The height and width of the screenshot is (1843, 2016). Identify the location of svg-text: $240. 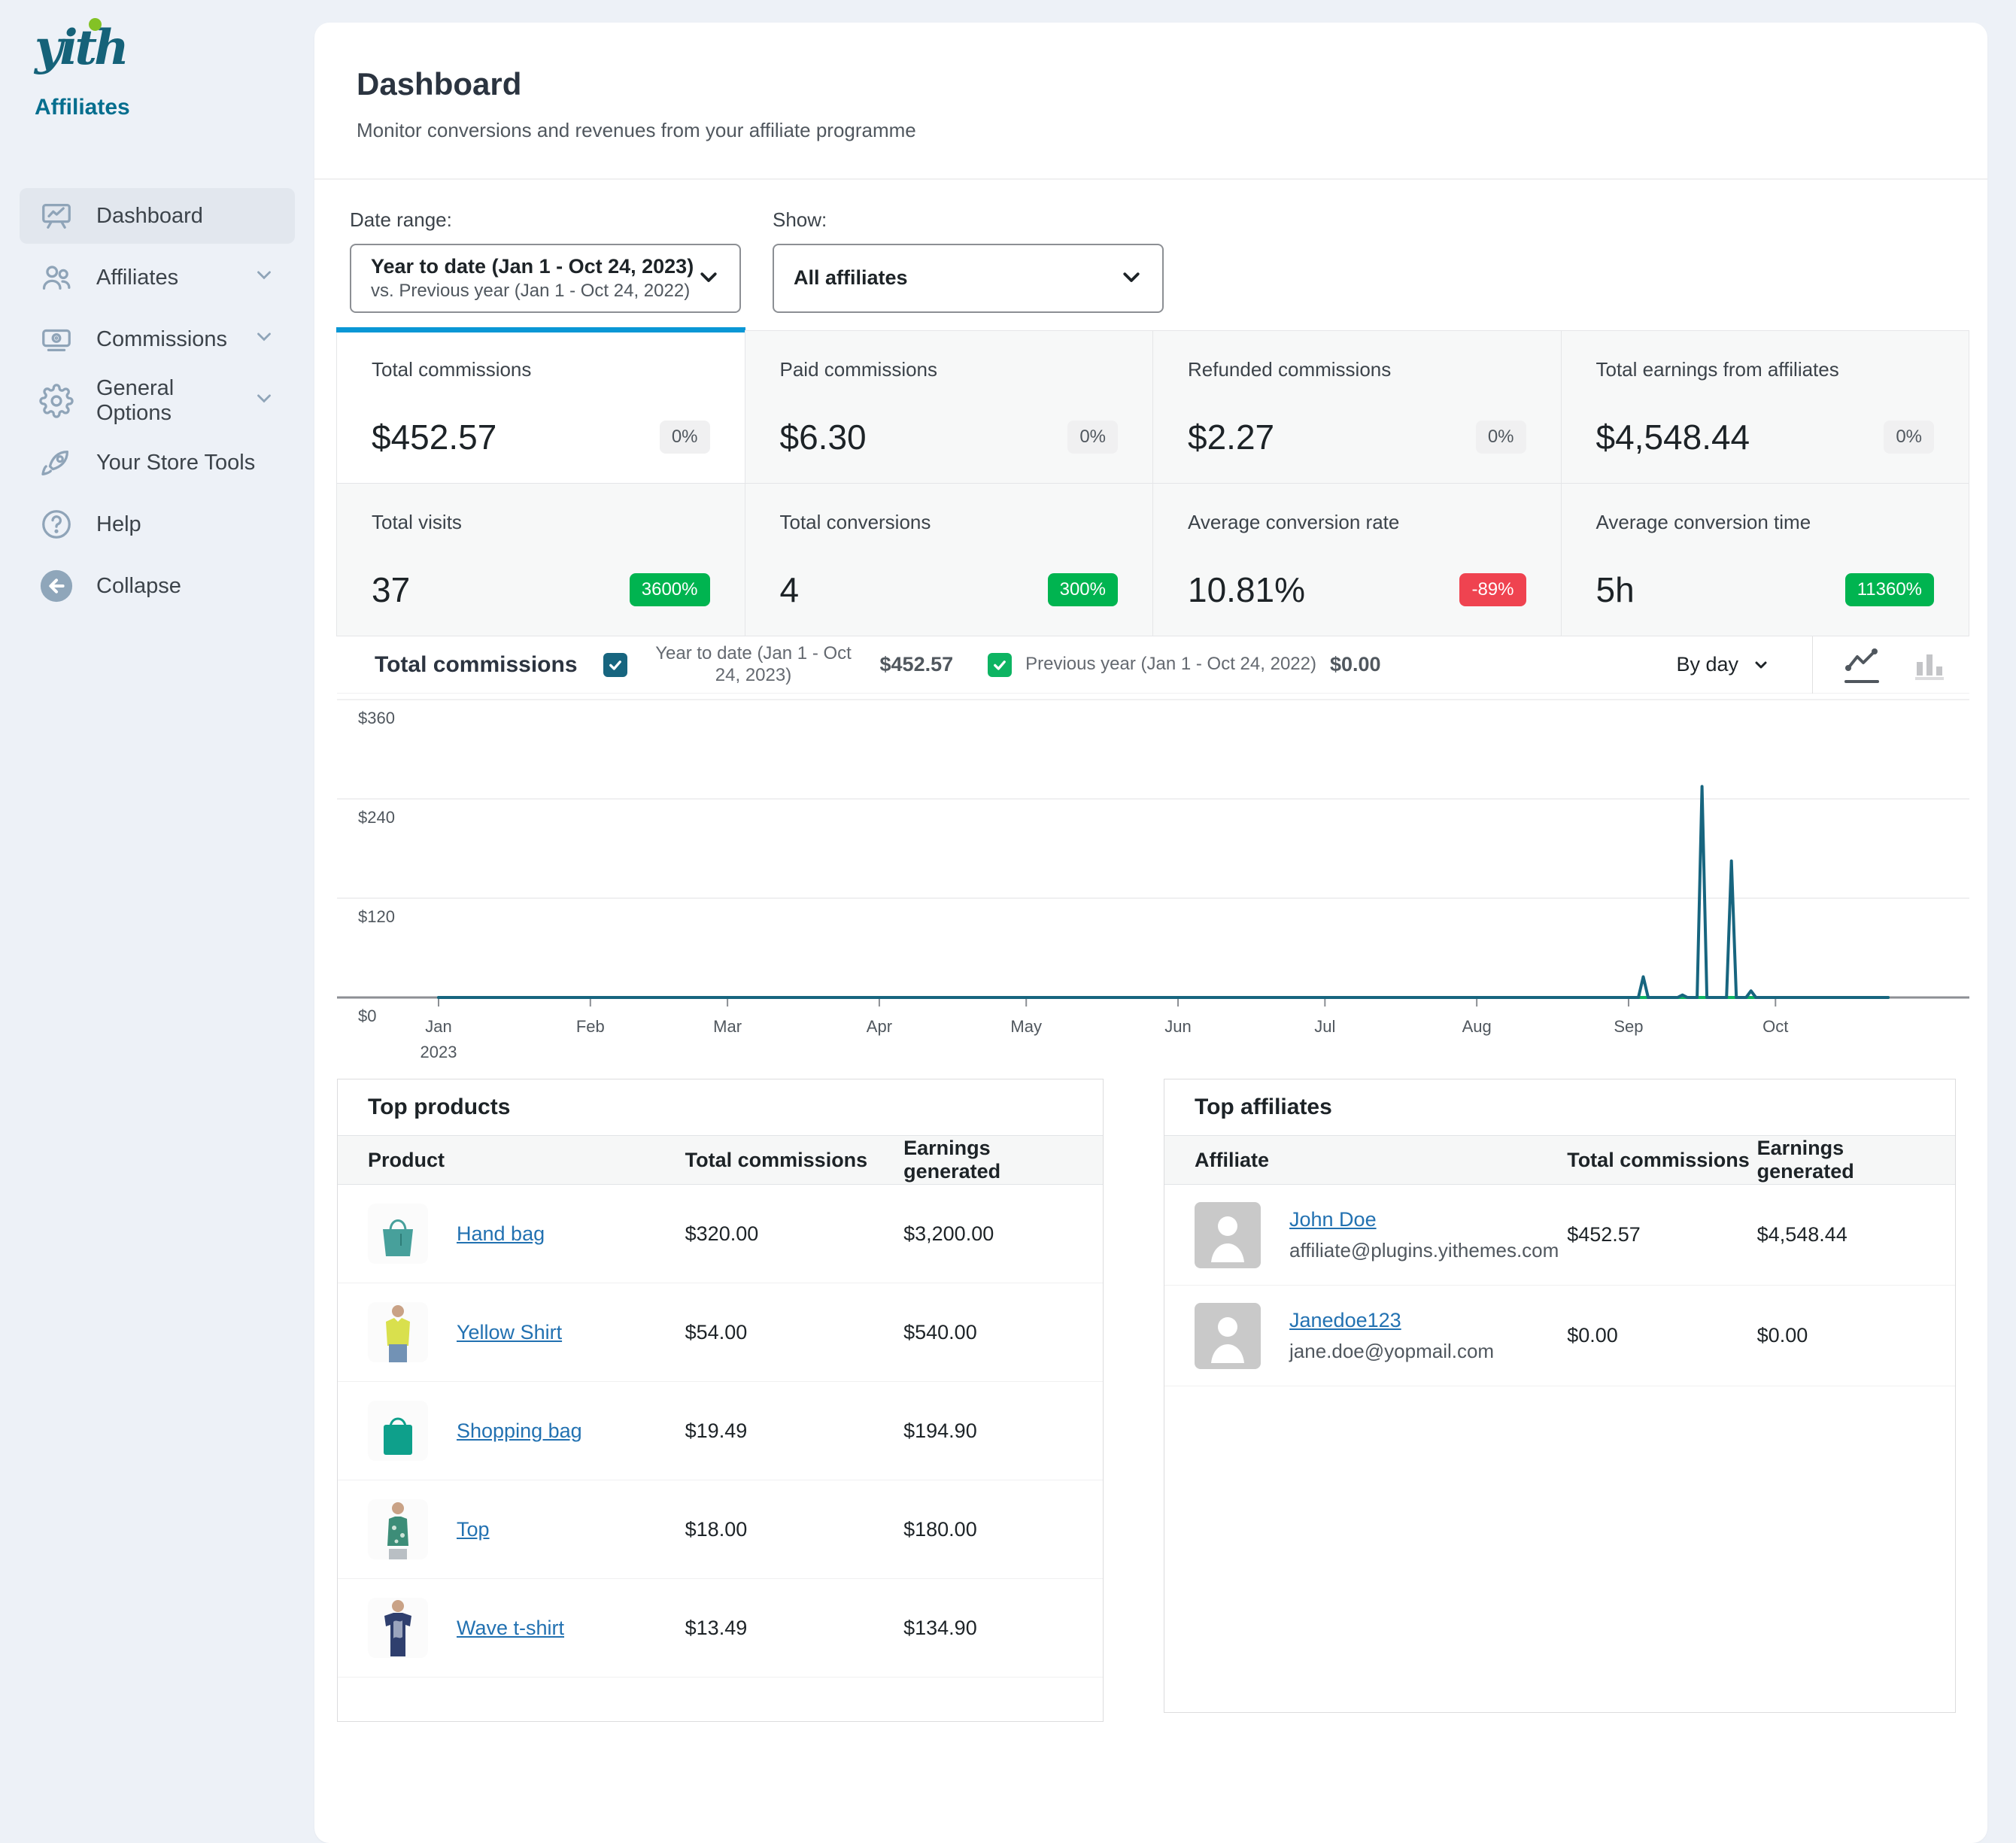
(376, 818).